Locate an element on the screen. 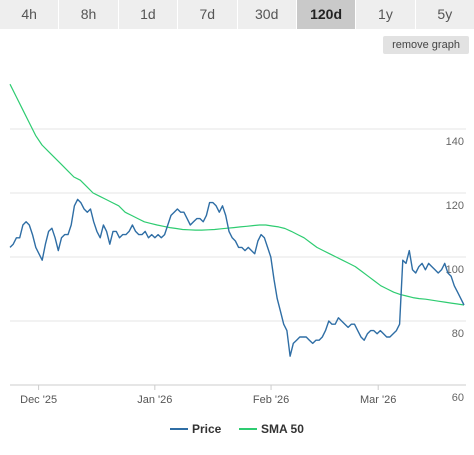 The width and height of the screenshot is (474, 455). tab-1d: 1d is located at coordinates (149, 14).